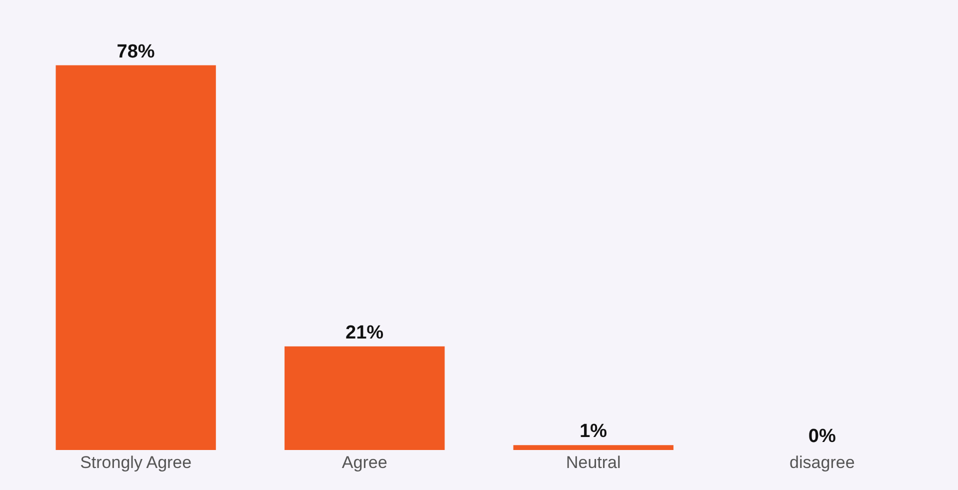 The width and height of the screenshot is (958, 490). Describe the element at coordinates (365, 462) in the screenshot. I see `x-tick-label: Agree` at that location.